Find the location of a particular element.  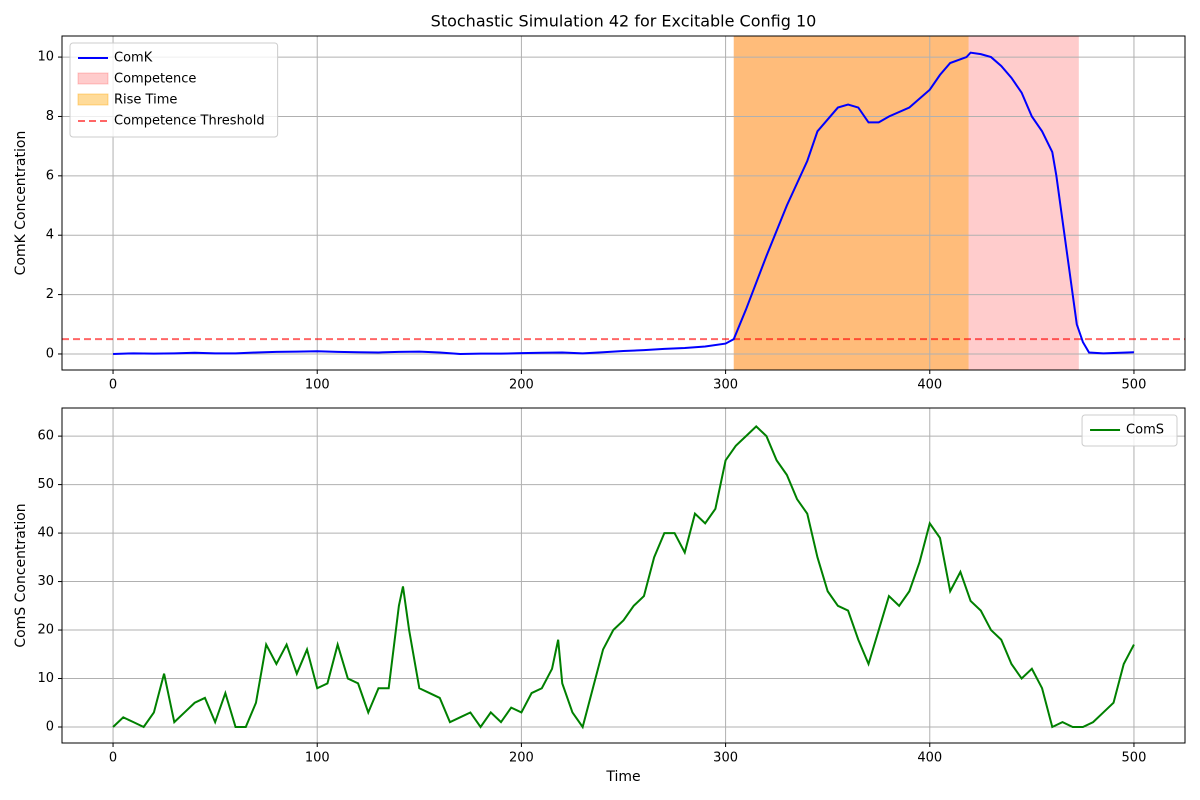

legend-label: ComS is located at coordinates (1145, 430).